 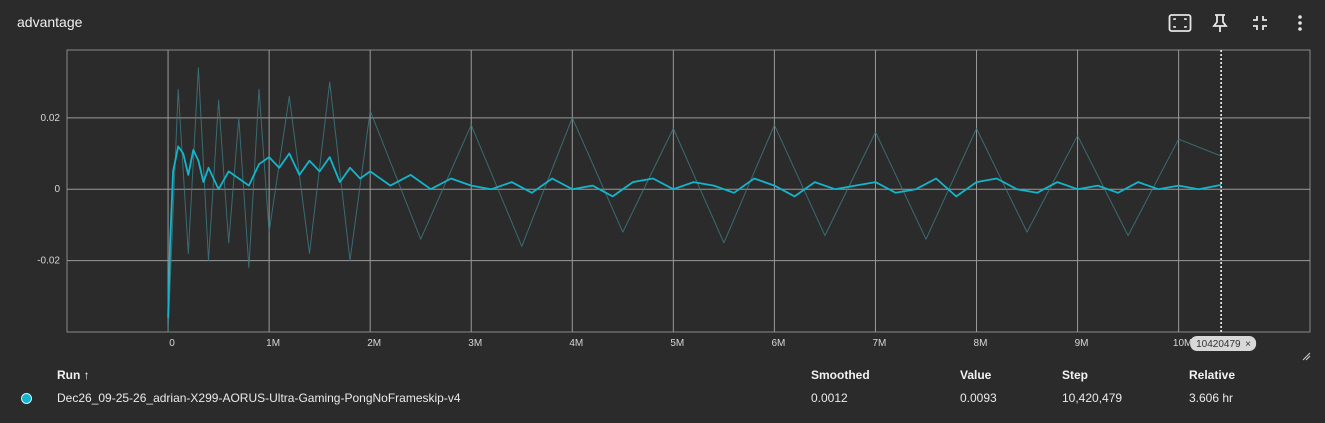 What do you see at coordinates (1082, 343) in the screenshot?
I see `x-tick-label: 9M` at bounding box center [1082, 343].